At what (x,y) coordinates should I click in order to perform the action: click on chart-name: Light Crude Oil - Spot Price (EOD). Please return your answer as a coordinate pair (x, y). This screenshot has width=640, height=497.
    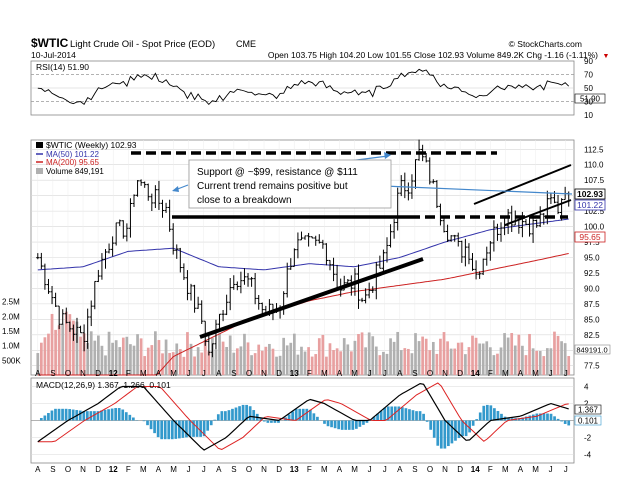
    Looking at the image, I should click on (142, 44).